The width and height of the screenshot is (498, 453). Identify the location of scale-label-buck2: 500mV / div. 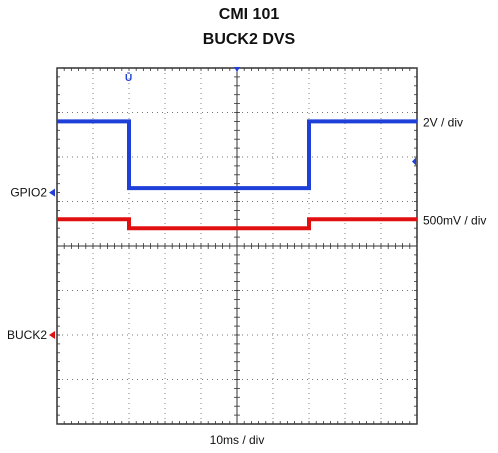
(454, 220).